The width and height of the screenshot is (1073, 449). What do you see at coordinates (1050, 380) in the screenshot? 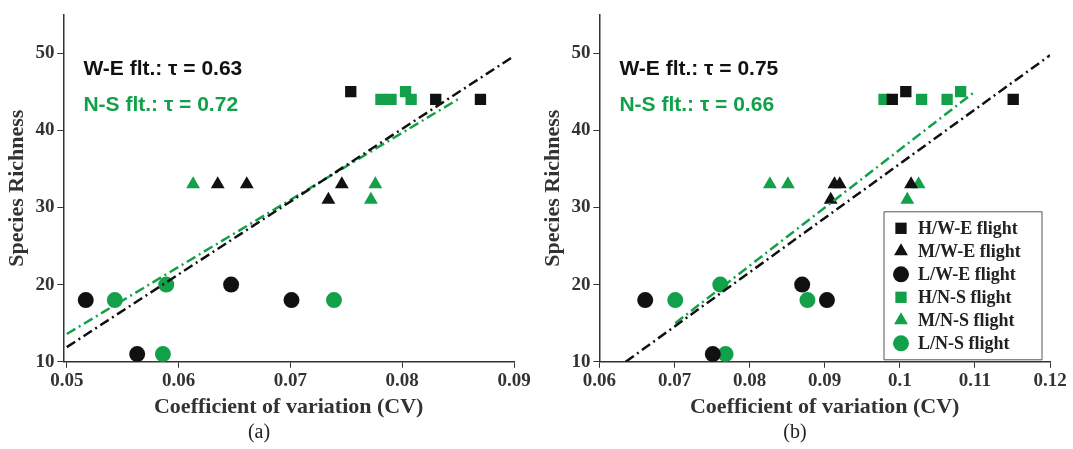
I see `x-tick-label: 0.12` at bounding box center [1050, 380].